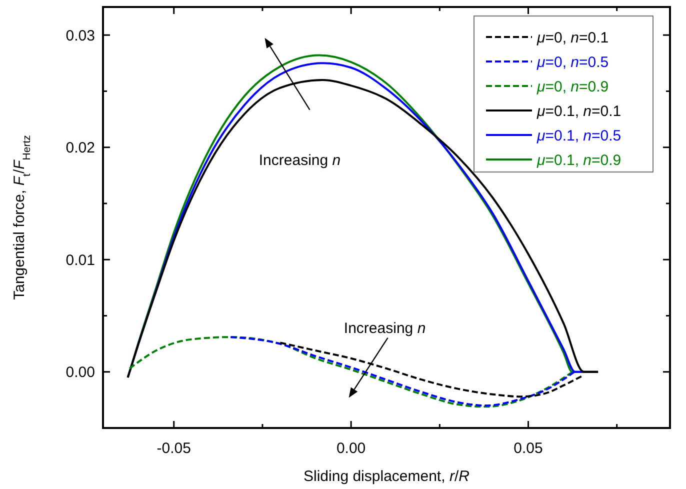 This screenshot has height=489, width=686. I want to click on legend-label: μ=0, n=0.9, so click(572, 87).